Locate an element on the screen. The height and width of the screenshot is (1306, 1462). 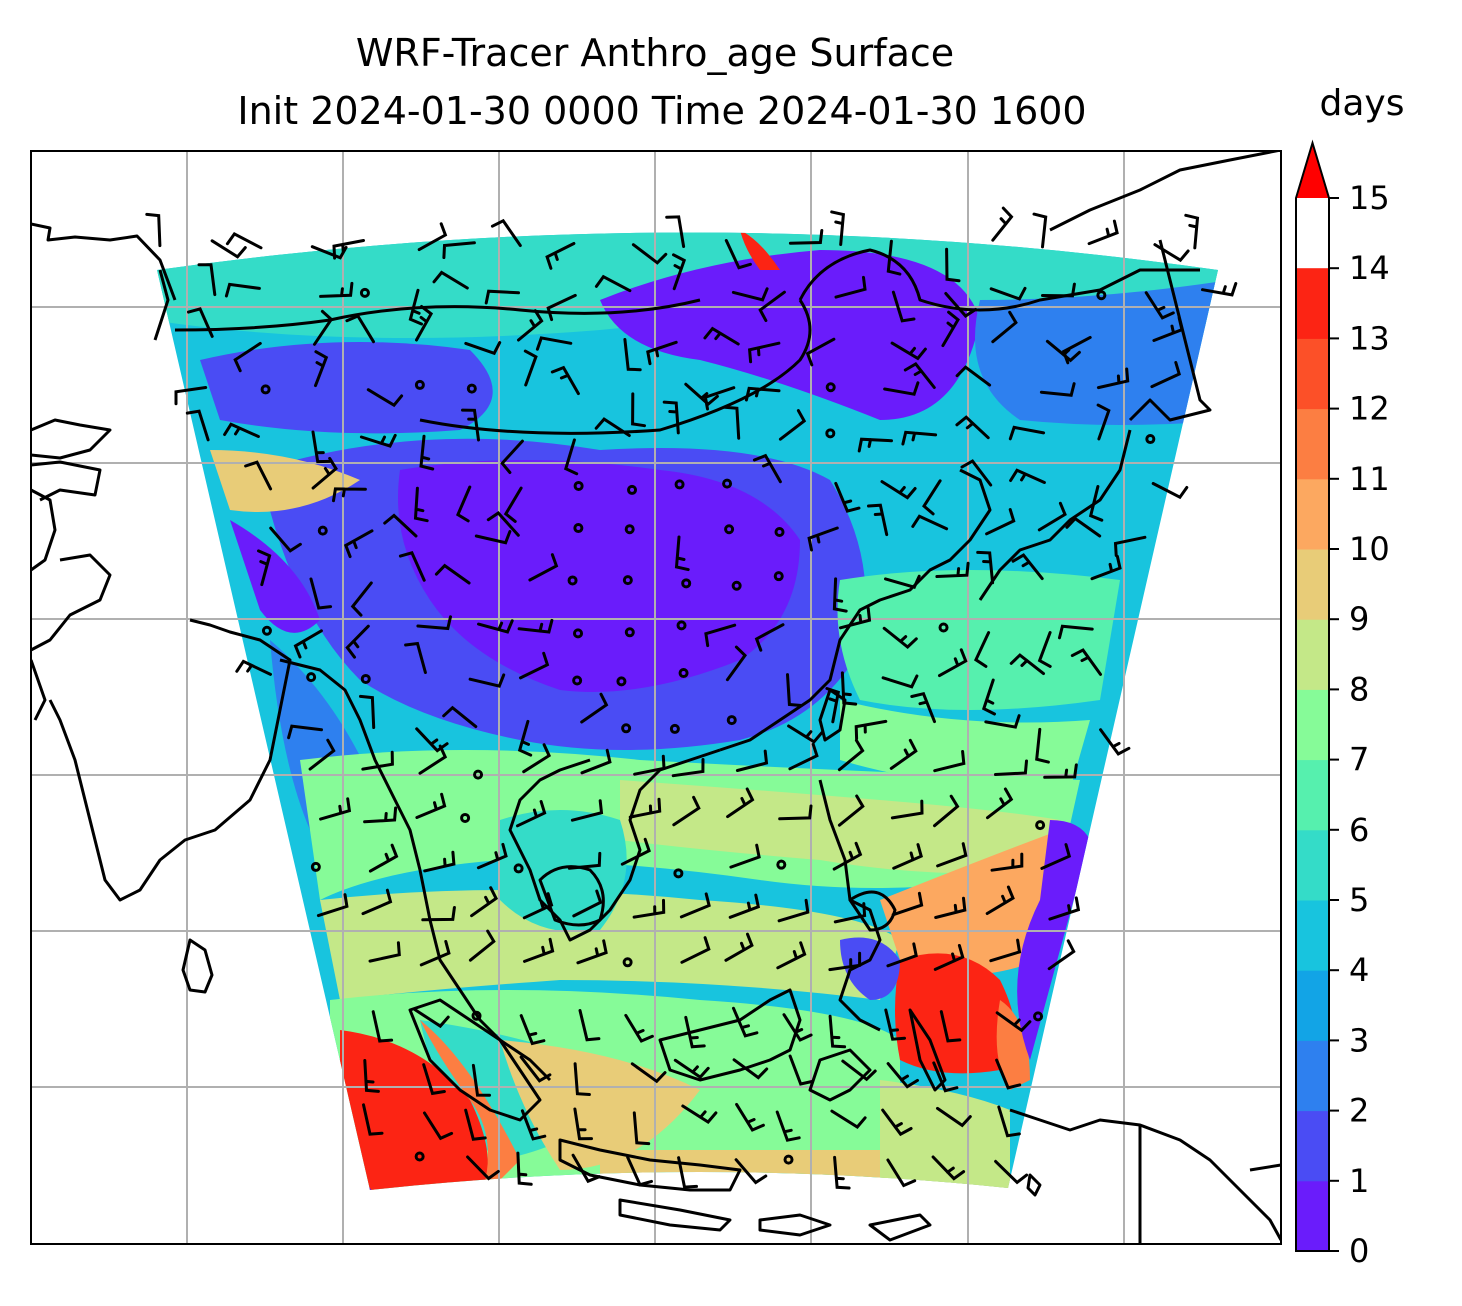
colorbar-tick-label: 8 is located at coordinates (1359, 689).